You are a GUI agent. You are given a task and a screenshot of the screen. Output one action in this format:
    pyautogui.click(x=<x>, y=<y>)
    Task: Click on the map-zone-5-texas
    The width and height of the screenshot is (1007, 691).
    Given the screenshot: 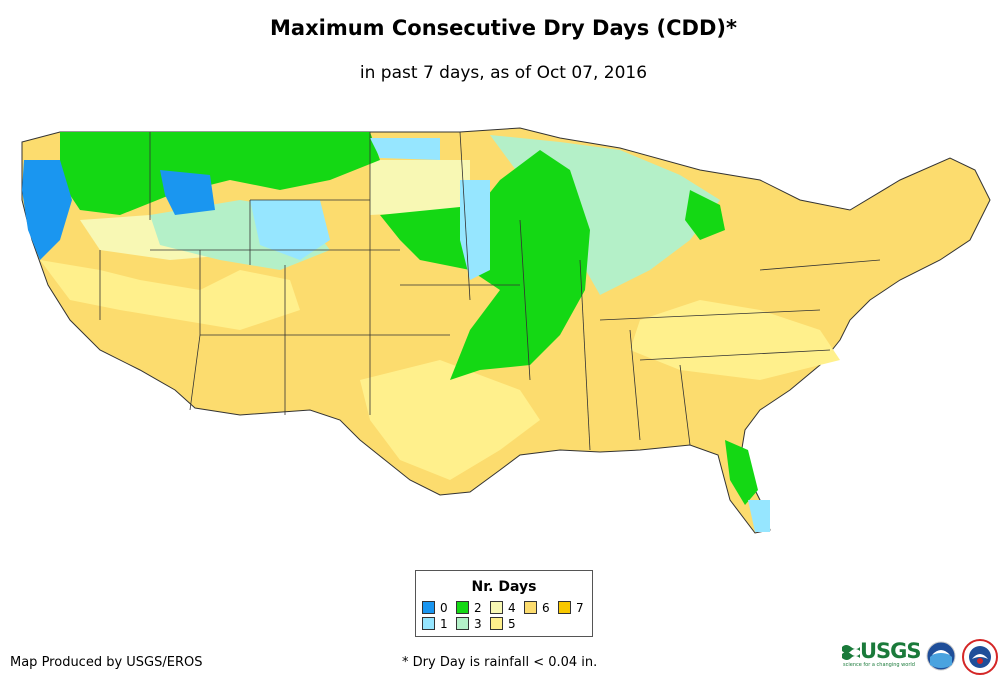 What is the action you would take?
    pyautogui.click(x=450, y=420)
    